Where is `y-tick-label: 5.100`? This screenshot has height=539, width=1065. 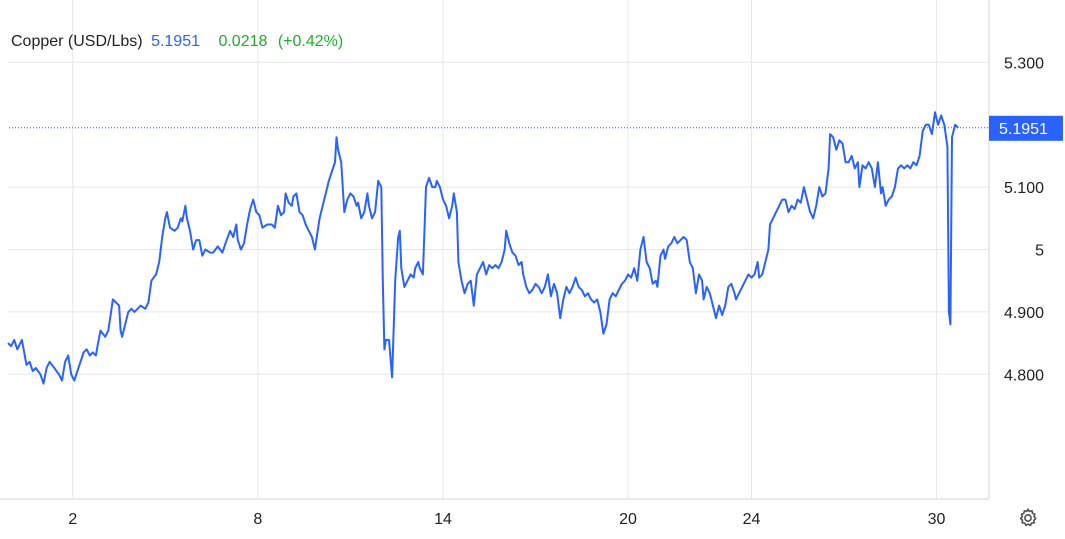
y-tick-label: 5.100 is located at coordinates (1024, 188).